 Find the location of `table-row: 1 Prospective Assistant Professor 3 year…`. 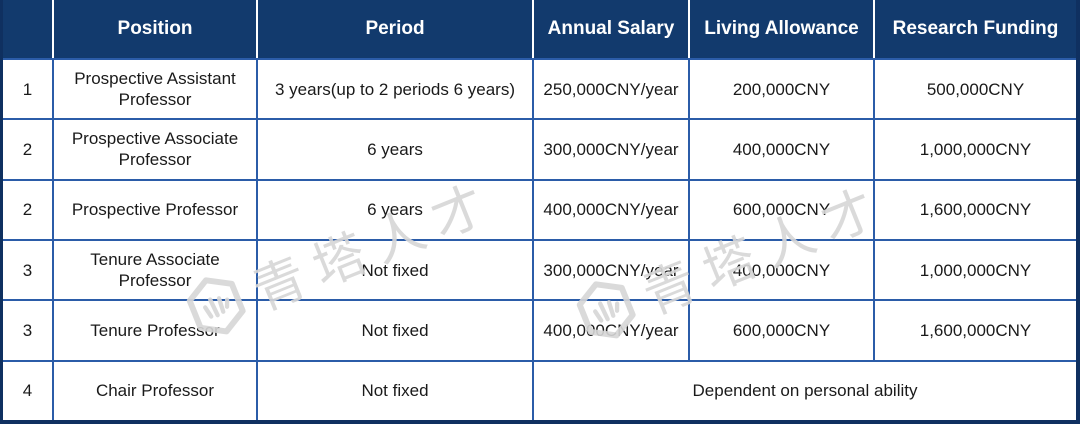

table-row: 1 Prospective Assistant Professor 3 year… is located at coordinates (539, 89).